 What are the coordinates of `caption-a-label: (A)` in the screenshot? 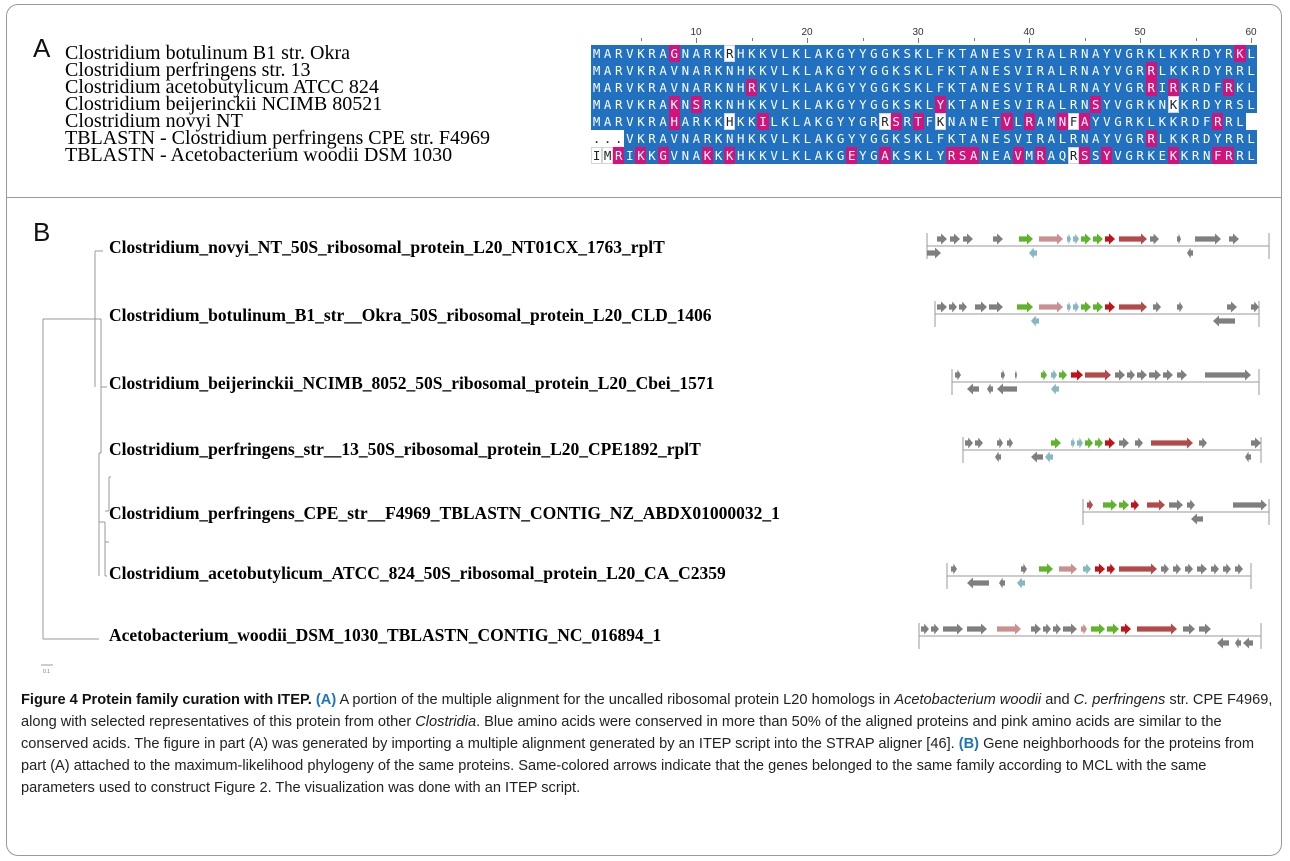 It's located at (326, 700).